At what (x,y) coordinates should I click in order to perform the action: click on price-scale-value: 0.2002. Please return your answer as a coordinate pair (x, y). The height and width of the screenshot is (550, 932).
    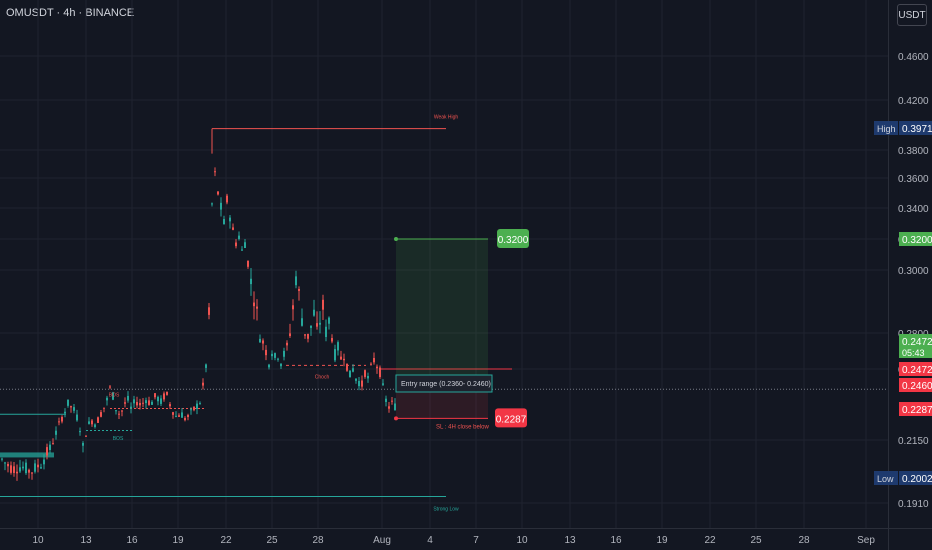
    Looking at the image, I should click on (917, 479).